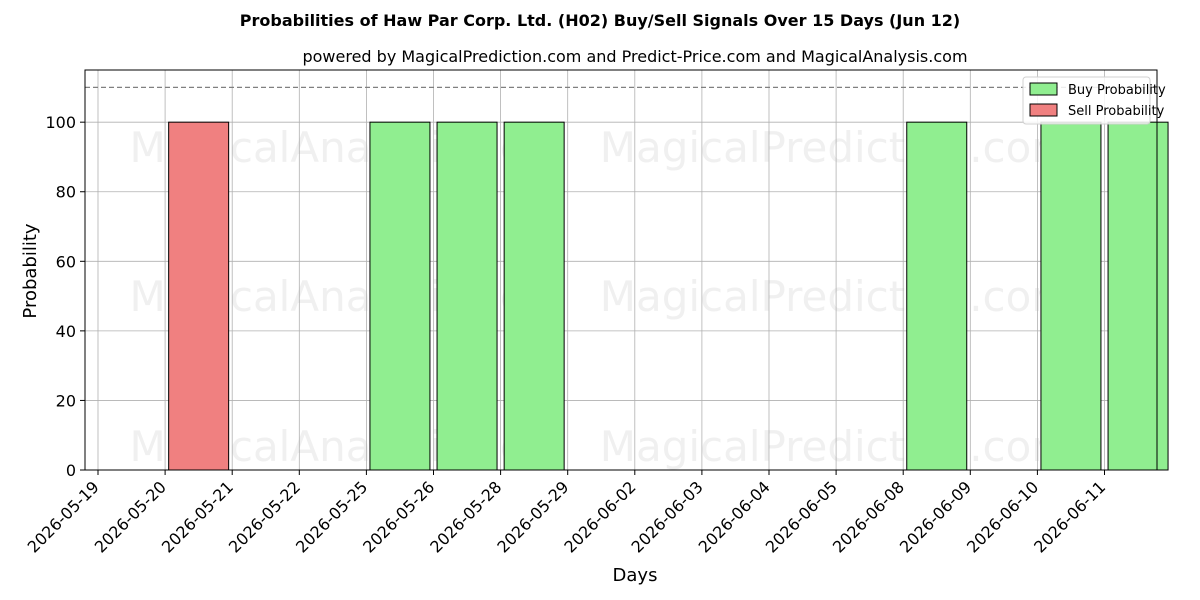 Image resolution: width=1200 pixels, height=600 pixels. What do you see at coordinates (635, 575) in the screenshot?
I see `x-axis-label: Days` at bounding box center [635, 575].